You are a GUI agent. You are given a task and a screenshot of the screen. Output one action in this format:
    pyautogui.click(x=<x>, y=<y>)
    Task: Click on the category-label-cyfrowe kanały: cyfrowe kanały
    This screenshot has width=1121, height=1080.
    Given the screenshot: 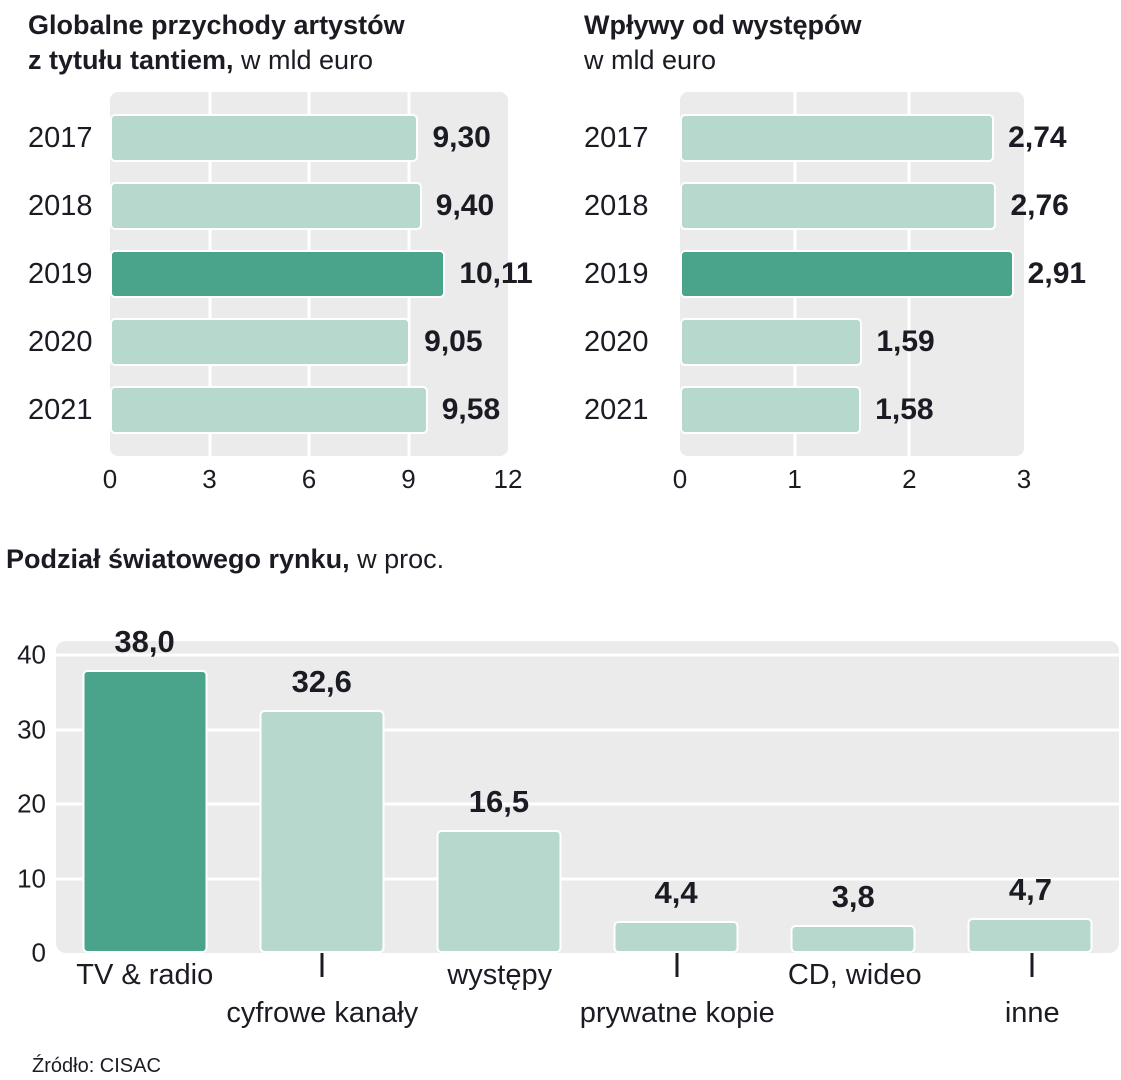 What is the action you would take?
    pyautogui.click(x=322, y=1013)
    